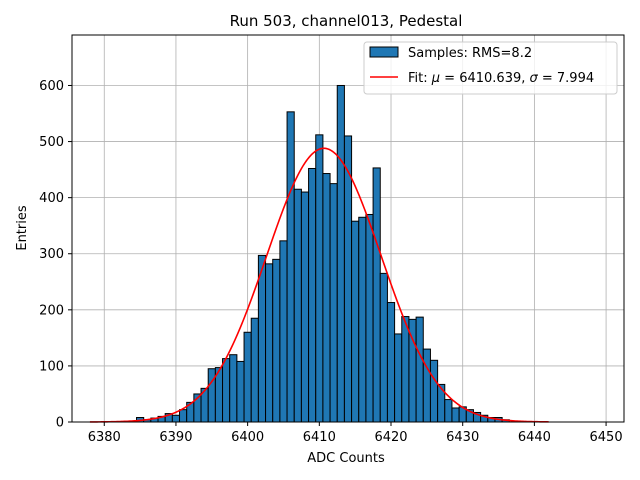 The height and width of the screenshot is (480, 640). Describe the element at coordinates (346, 458) in the screenshot. I see `x-axis-label: ADC Counts` at that location.